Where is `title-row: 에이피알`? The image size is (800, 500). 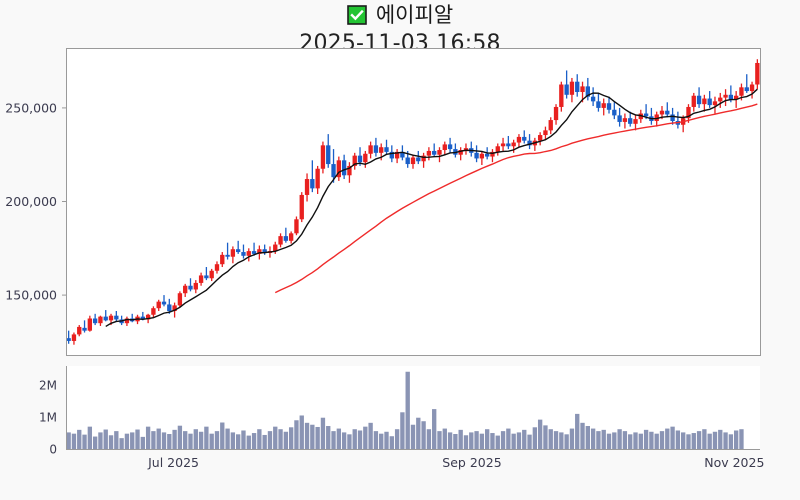
title-row: 에이피알 is located at coordinates (400, 15).